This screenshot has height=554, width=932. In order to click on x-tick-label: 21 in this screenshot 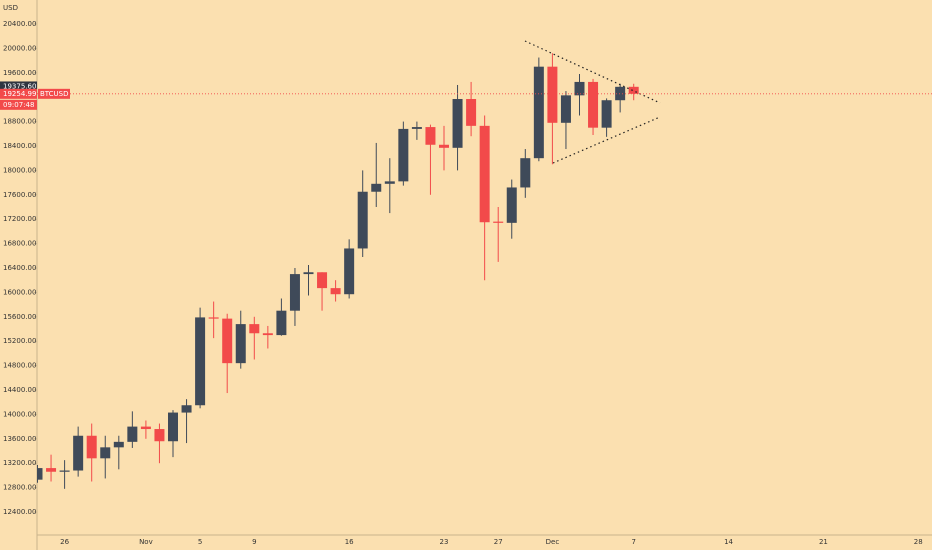, I will do `click(823, 542)`.